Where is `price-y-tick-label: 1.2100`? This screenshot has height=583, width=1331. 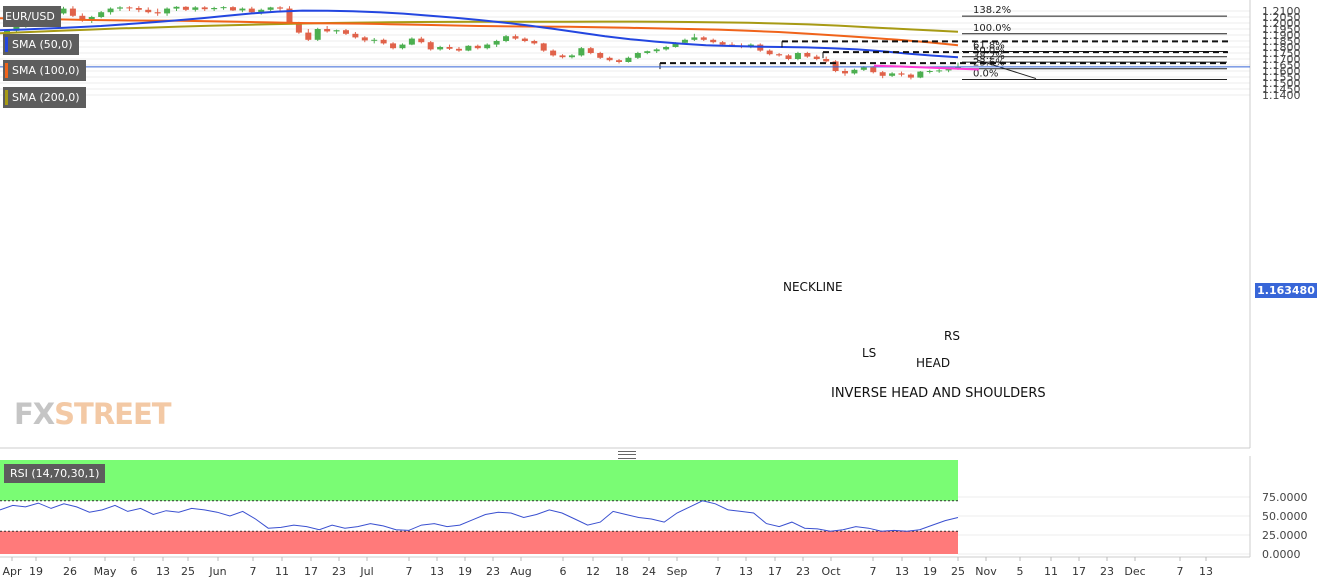
price-y-tick-label: 1.2100 is located at coordinates (1281, 11).